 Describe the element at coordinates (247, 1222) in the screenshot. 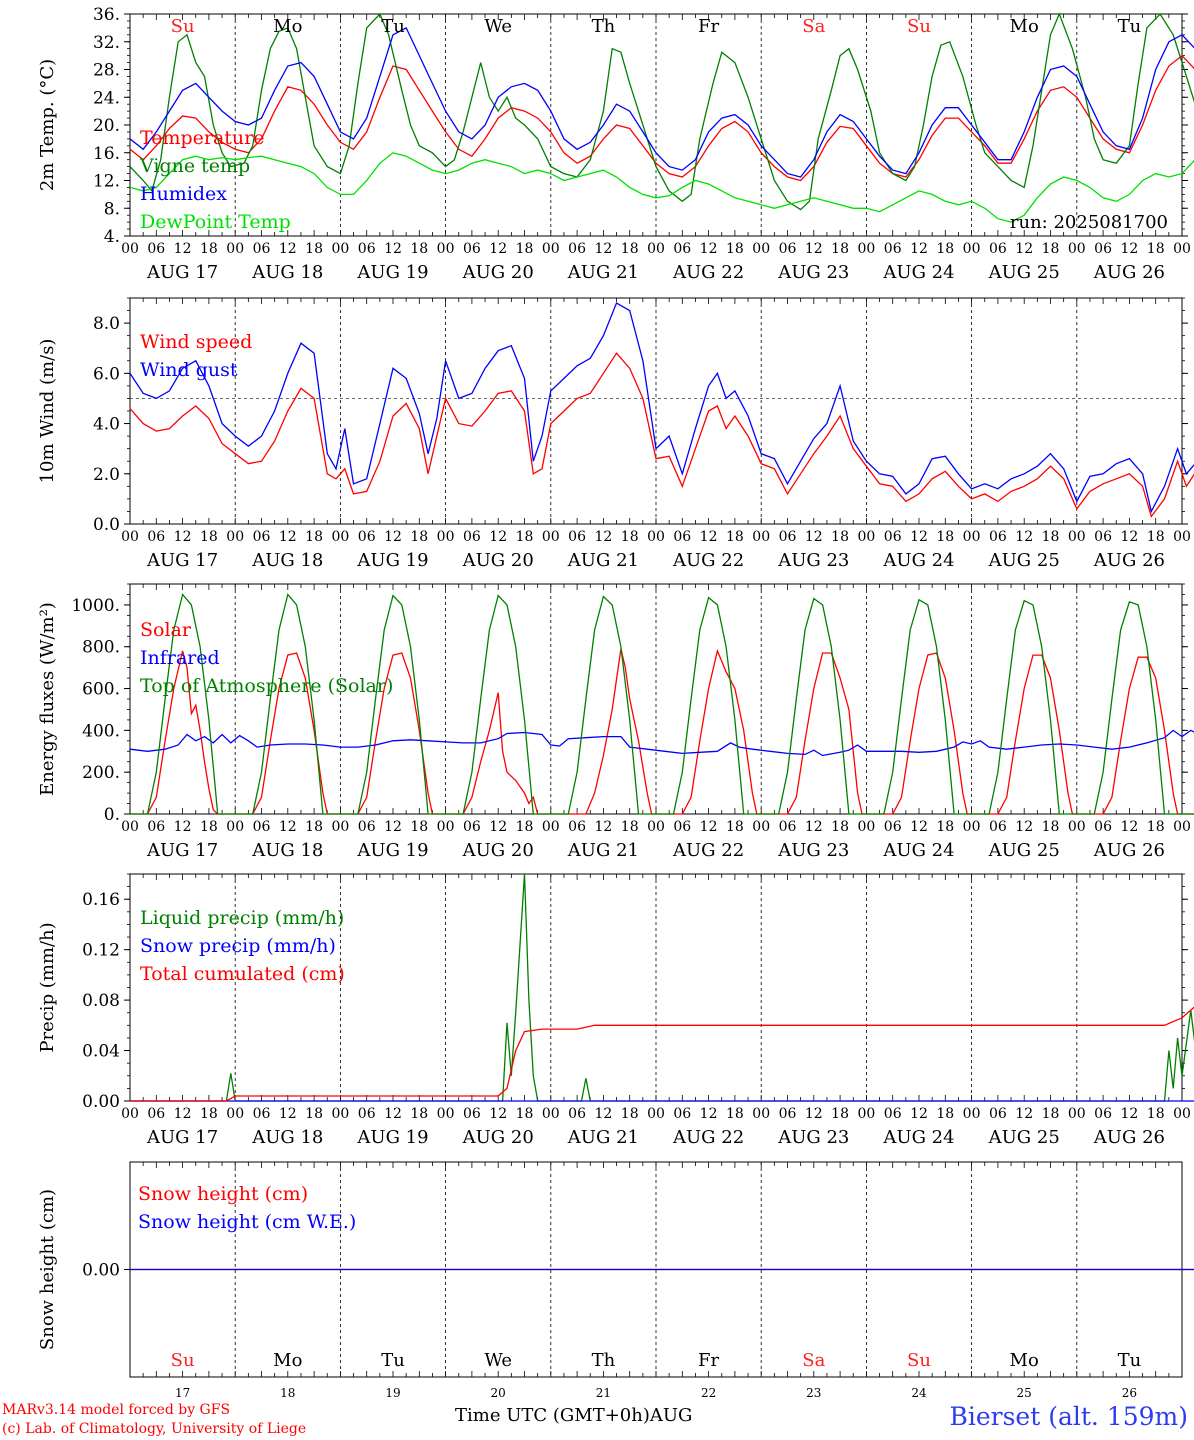

I see `legend-entry: Snow height (cm W.E.)` at that location.